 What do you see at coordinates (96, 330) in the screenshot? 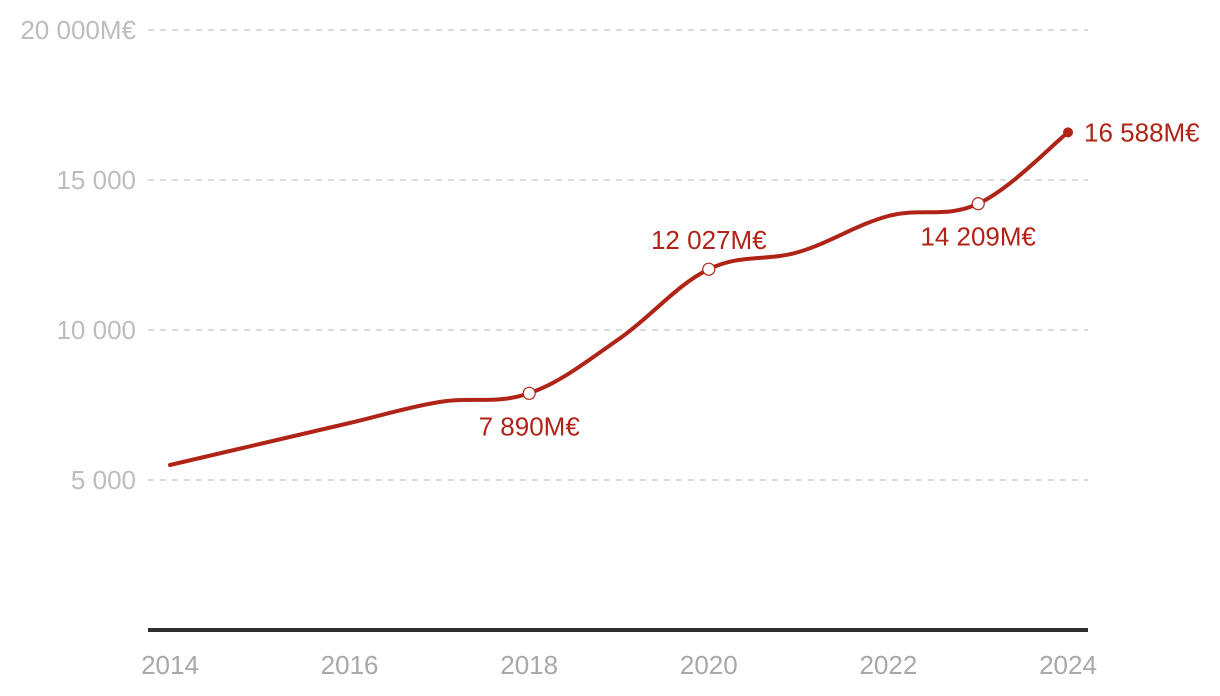
I see `y-tick-label: 10 000` at bounding box center [96, 330].